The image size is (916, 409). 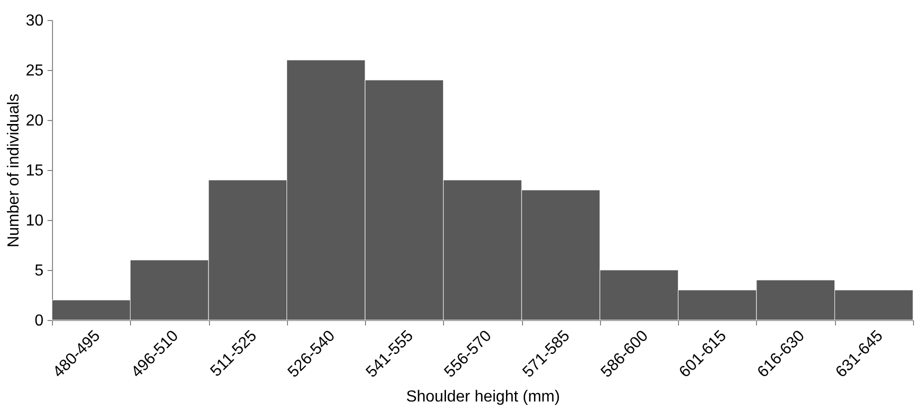 What do you see at coordinates (35, 71) in the screenshot?
I see `y-tick-label: 25` at bounding box center [35, 71].